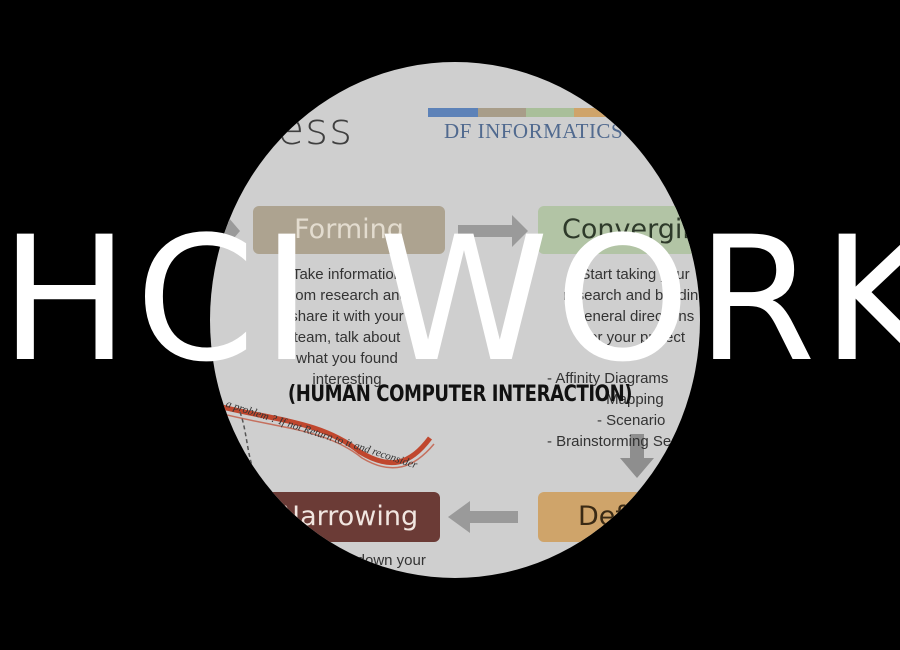 This screenshot has height=650, width=900. What do you see at coordinates (619, 517) in the screenshot?
I see `step-defining: Defi` at bounding box center [619, 517].